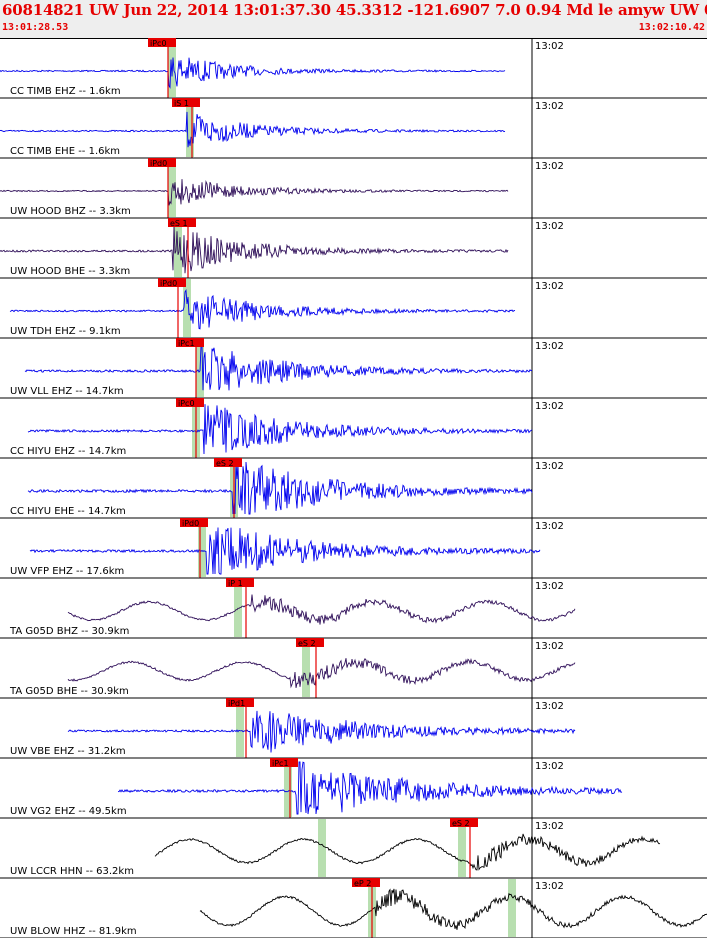  I want to click on trace-panel: 13:02 iPd1 UW VBE EHZ -- 31.2km, so click(353, 728).